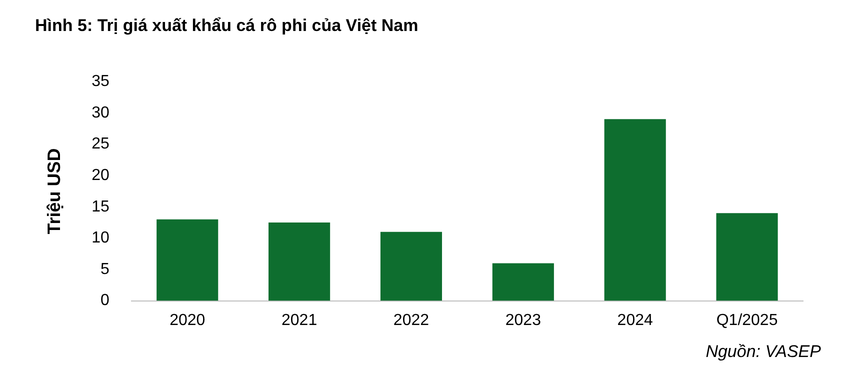 The width and height of the screenshot is (843, 377). I want to click on y-tick-label: 35, so click(101, 81).